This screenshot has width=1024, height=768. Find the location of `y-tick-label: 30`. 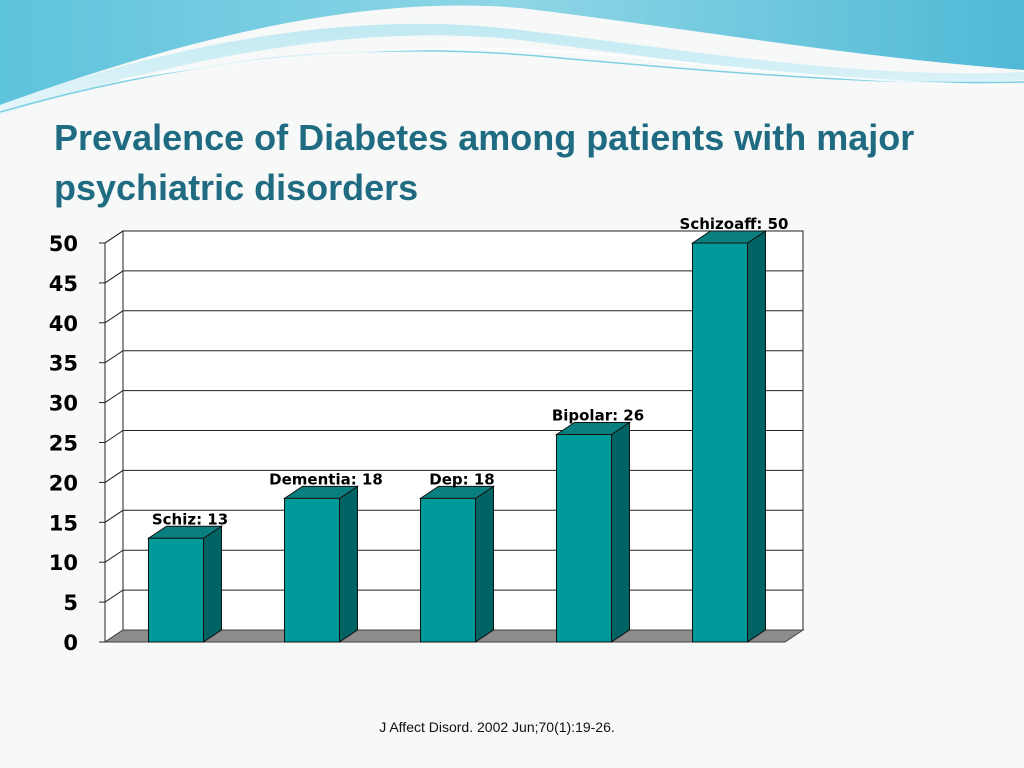

y-tick-label: 30 is located at coordinates (63, 404).